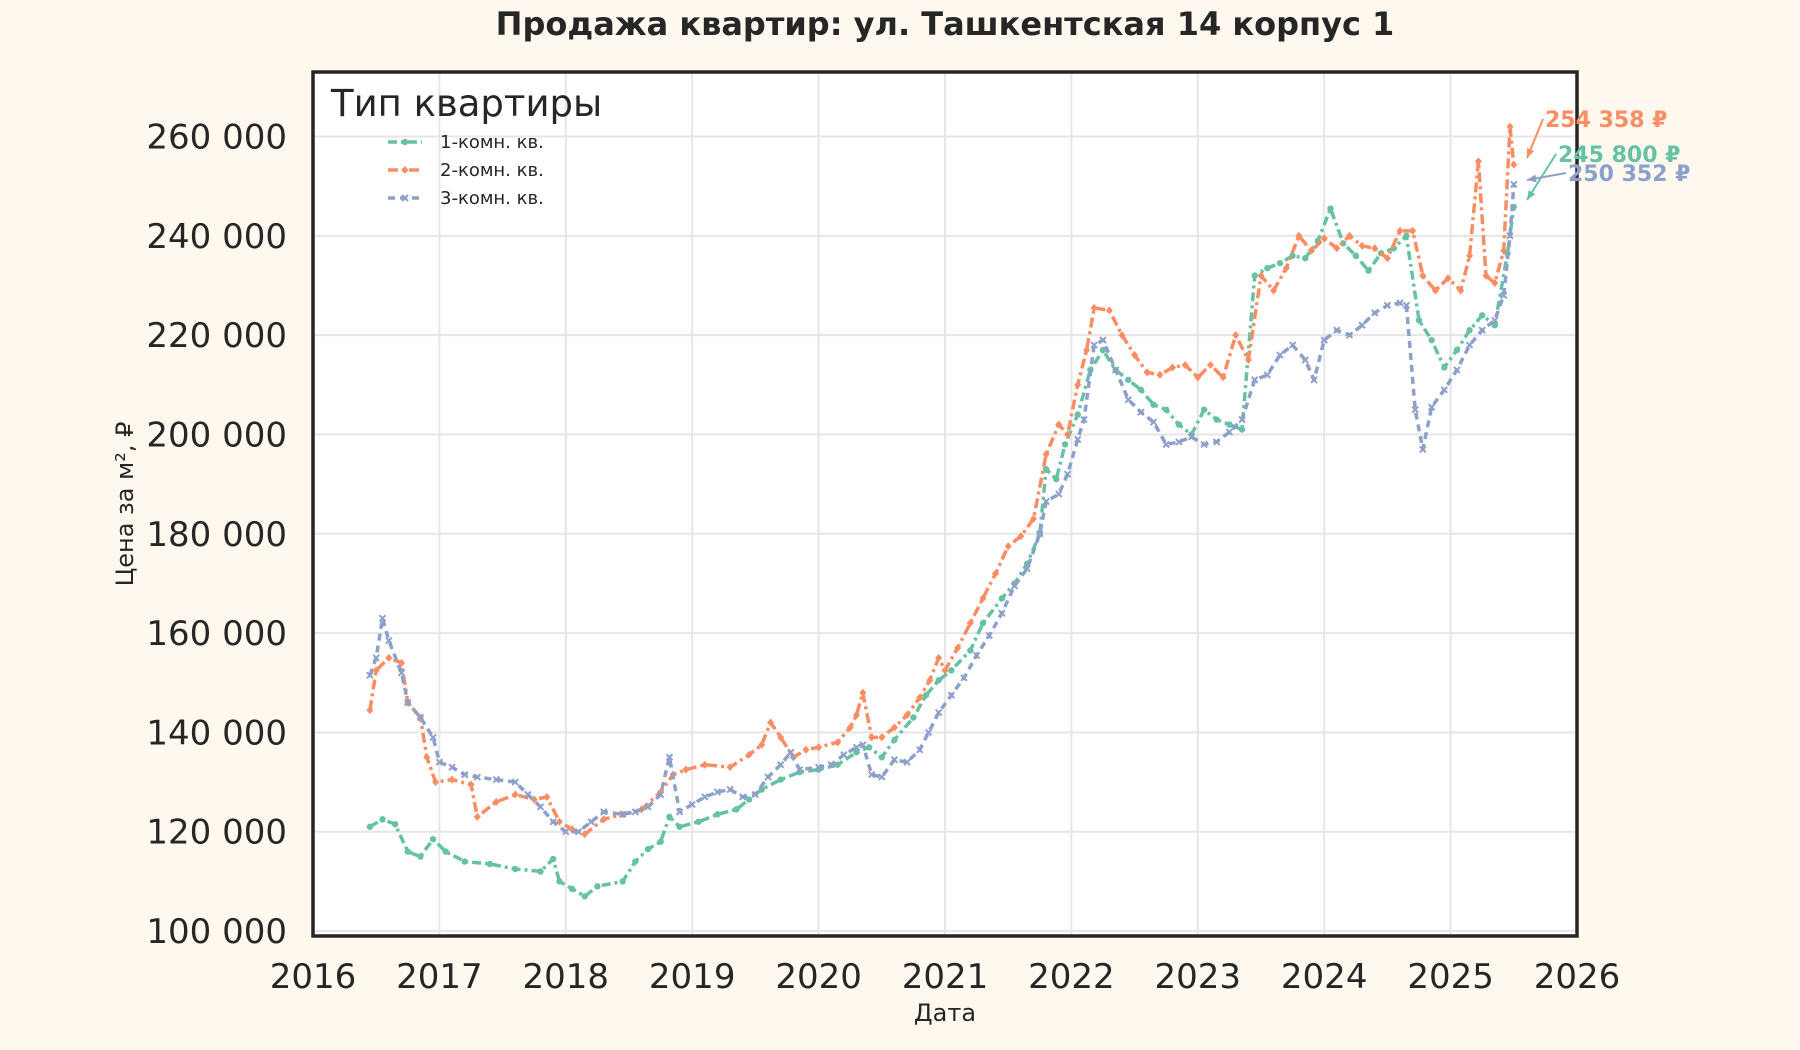  What do you see at coordinates (216, 833) in the screenshot?
I see `y-tick-label: 120 000` at bounding box center [216, 833].